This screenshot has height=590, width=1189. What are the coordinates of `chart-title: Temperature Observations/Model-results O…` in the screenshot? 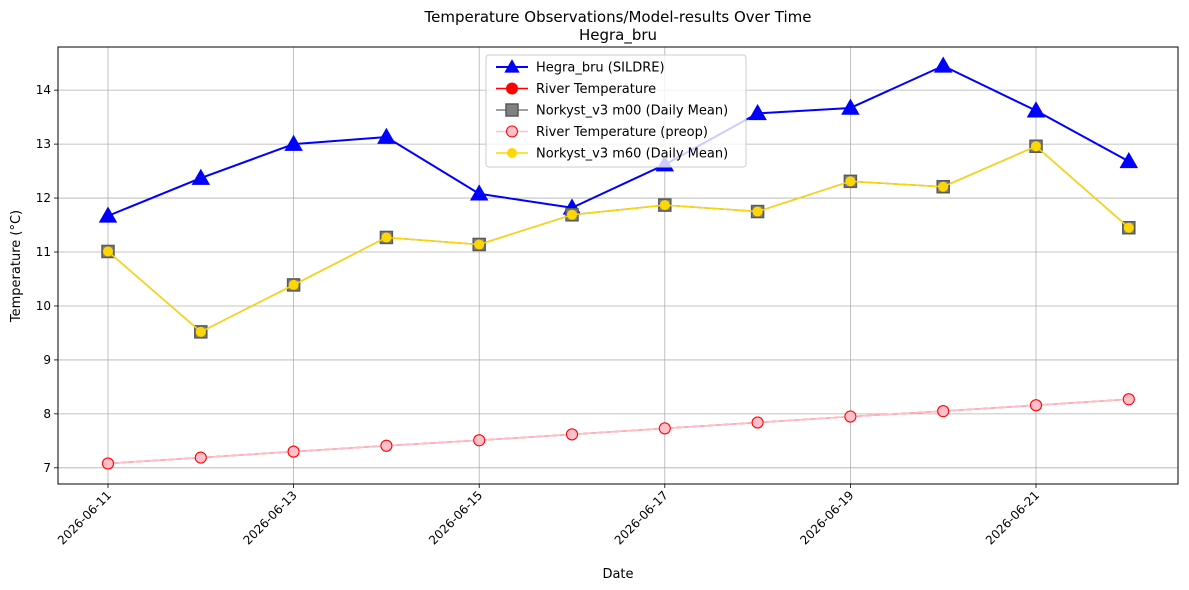 It's located at (617, 17).